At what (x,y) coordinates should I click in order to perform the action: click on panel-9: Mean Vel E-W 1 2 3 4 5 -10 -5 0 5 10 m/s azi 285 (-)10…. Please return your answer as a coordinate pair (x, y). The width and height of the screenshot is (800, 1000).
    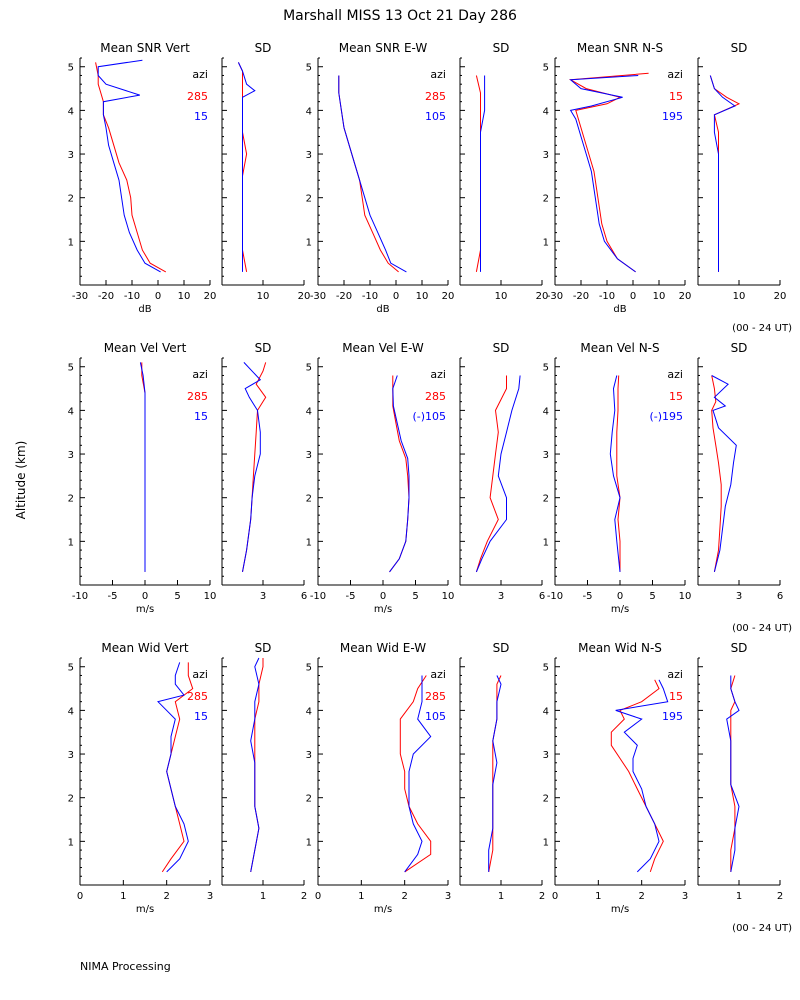
    Looking at the image, I should click on (380, 478).